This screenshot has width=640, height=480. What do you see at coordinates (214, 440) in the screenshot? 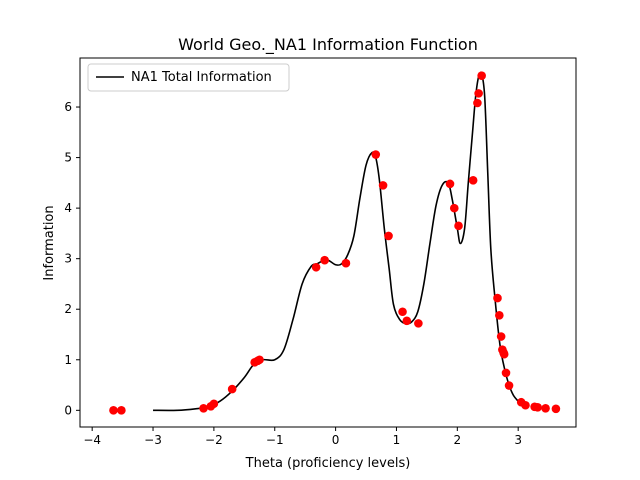
I see `x-tick-label: −2` at bounding box center [214, 440].